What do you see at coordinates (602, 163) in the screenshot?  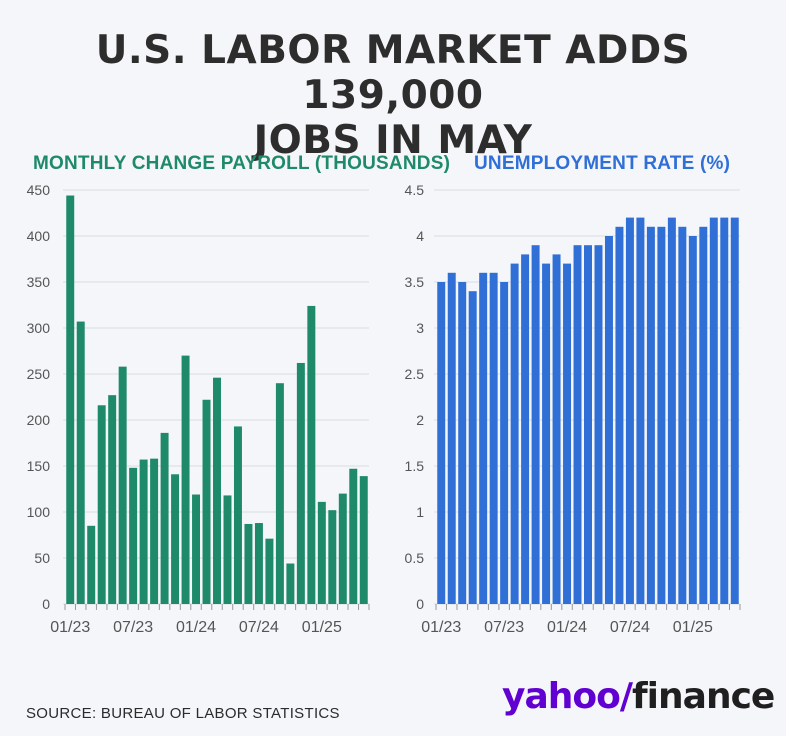 I see `unemployment-chart-title: UNEMPLOYMENT RATE (%)` at bounding box center [602, 163].